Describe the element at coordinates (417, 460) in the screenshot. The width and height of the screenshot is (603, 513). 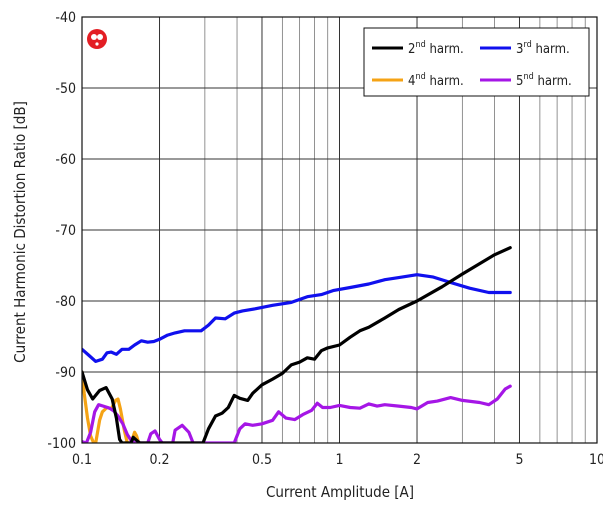
I see `x-tick-label: 2` at that location.